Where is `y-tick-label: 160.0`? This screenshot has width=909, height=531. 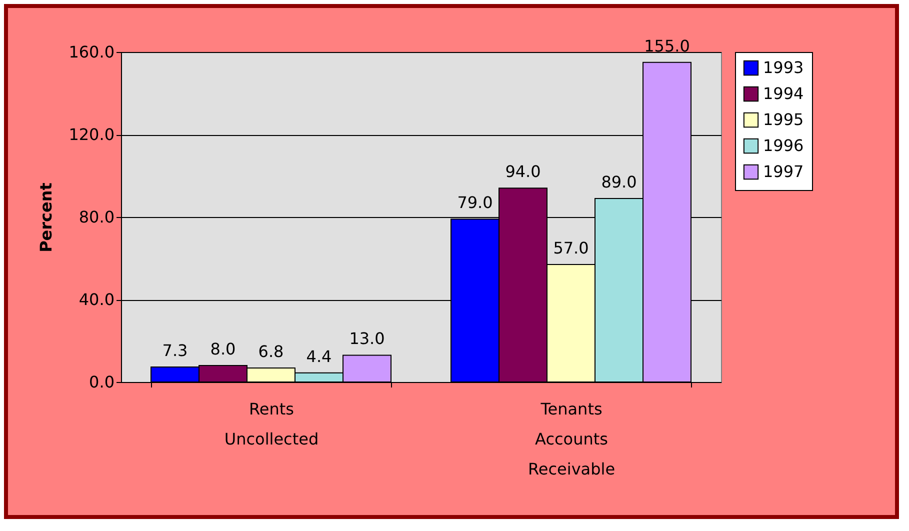 y-tick-label: 160.0 is located at coordinates (91, 52).